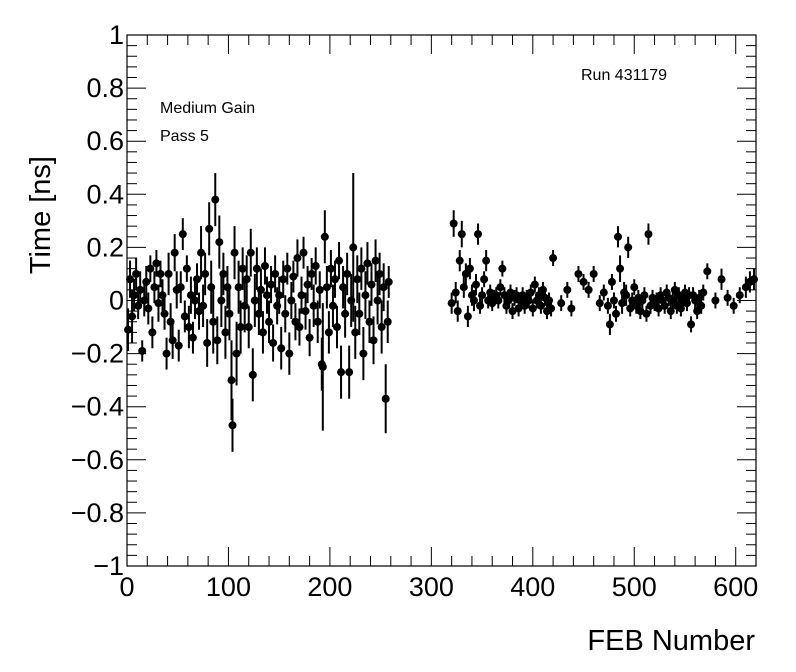  Describe the element at coordinates (108, 566) in the screenshot. I see `y-tick-label: −1` at that location.